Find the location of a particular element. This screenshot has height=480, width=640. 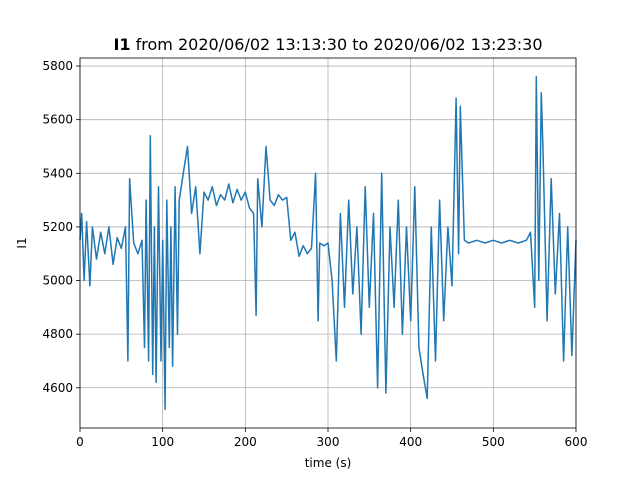

y-tick-label: 5200 is located at coordinates (57, 227).